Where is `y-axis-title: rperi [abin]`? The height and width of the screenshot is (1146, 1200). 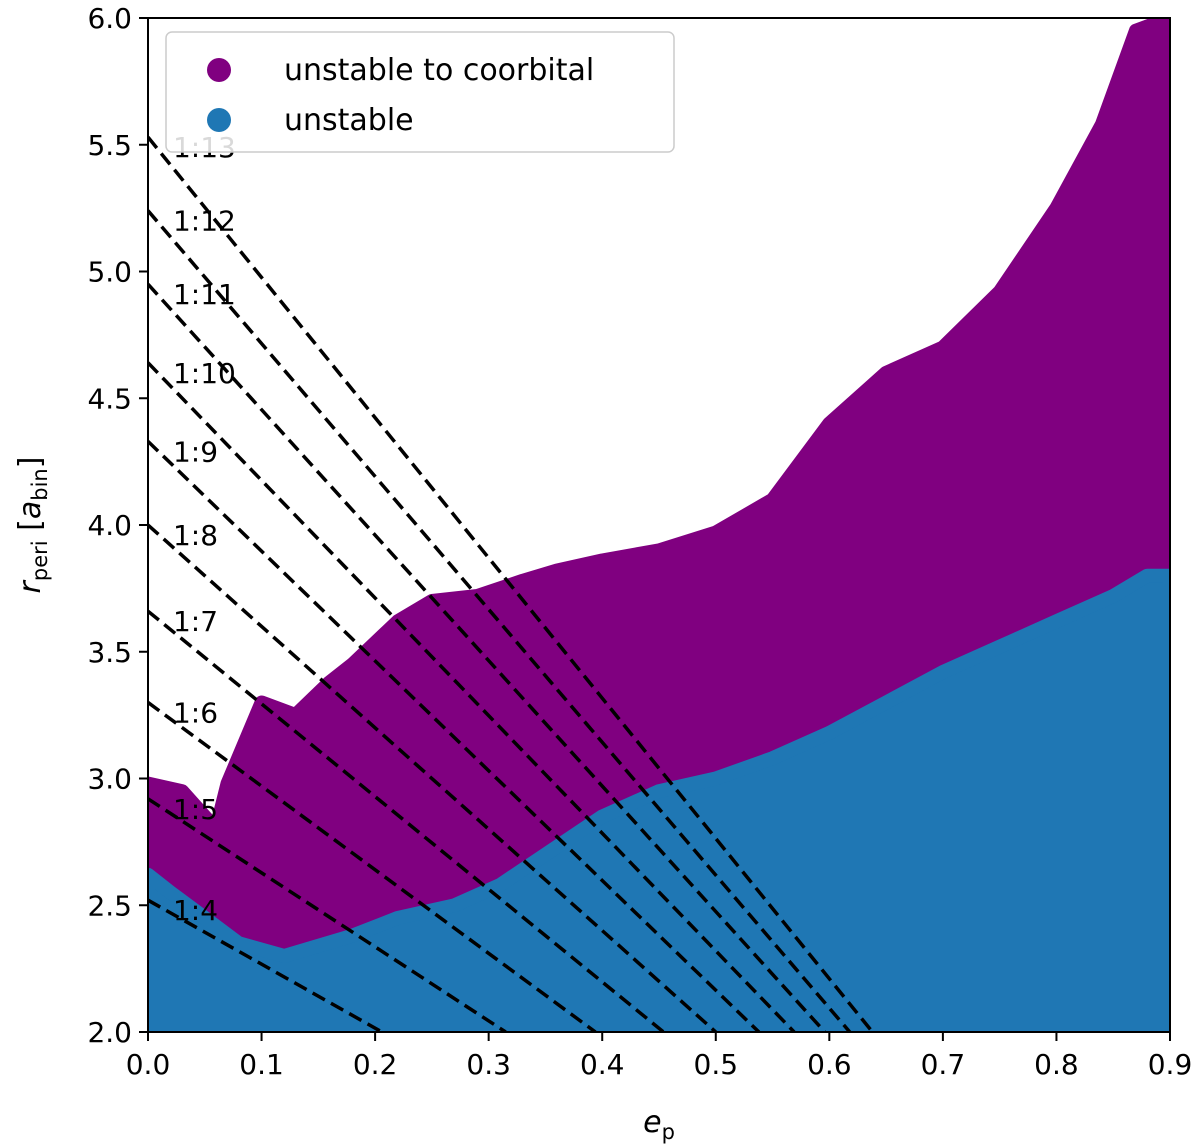 y-axis-title: rperi [abin] is located at coordinates (32, 525).